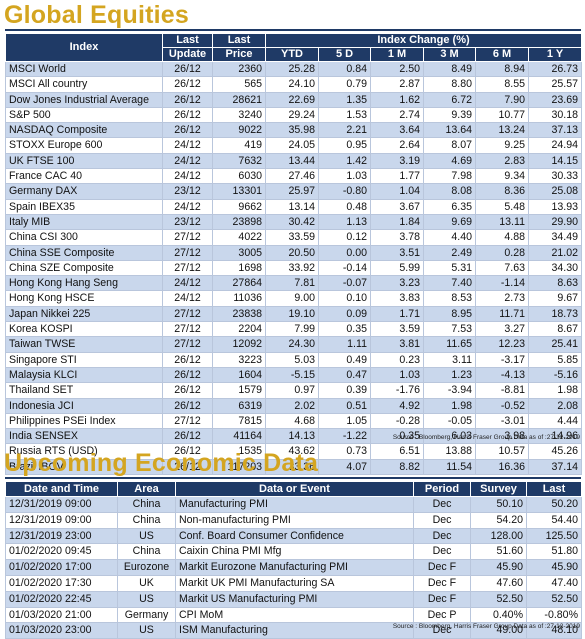 The width and height of the screenshot is (585, 639). I want to click on 5d-change: 0.95, so click(344, 145).